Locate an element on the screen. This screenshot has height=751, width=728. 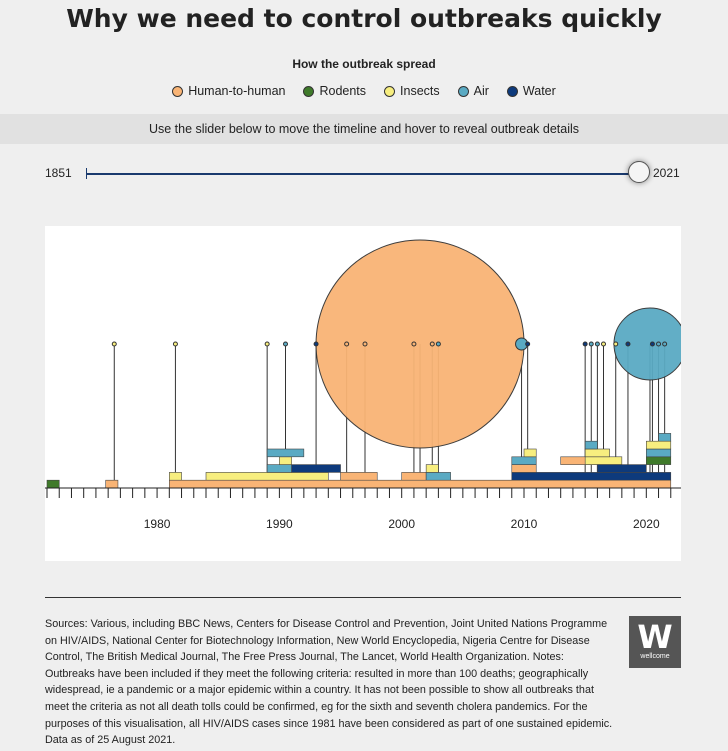
logo-text: wellcome is located at coordinates (655, 656).